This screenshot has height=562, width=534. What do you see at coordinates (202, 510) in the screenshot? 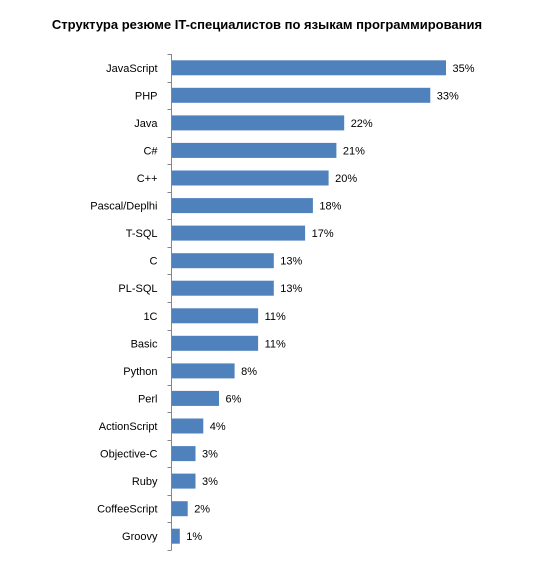
I see `data-label: 2%` at bounding box center [202, 510].